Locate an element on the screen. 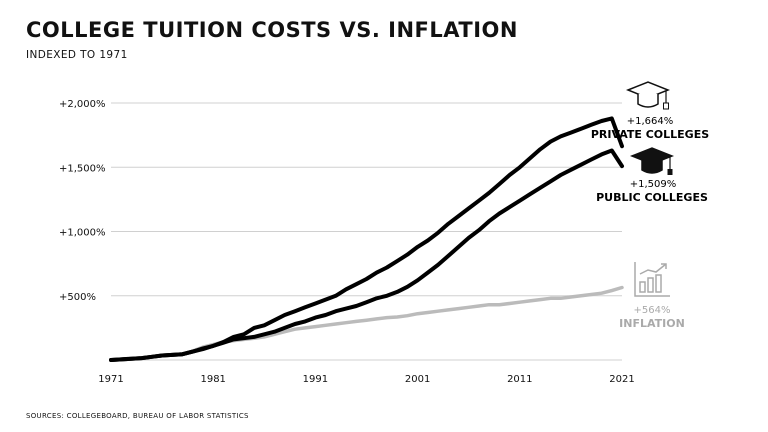 Image resolution: width=768 pixels, height=432 pixels. inflation-annotation-label: INFLATION is located at coordinates (652, 323).